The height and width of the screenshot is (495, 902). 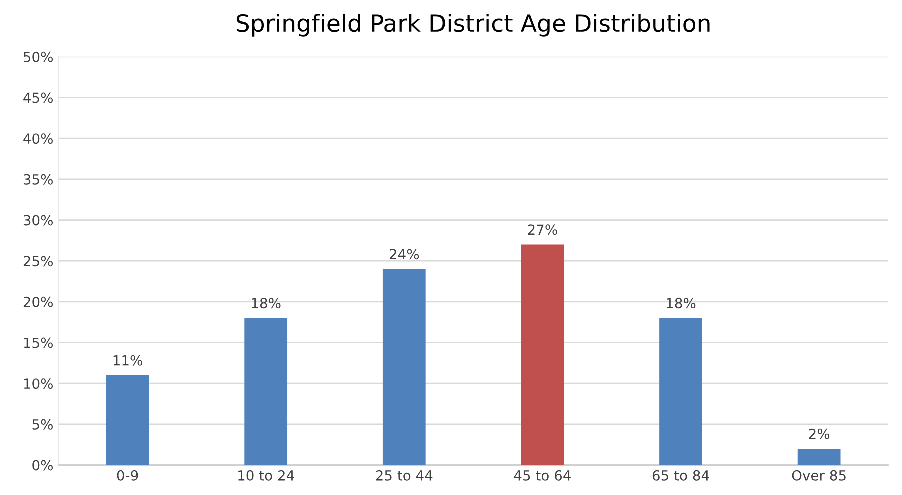 What do you see at coordinates (128, 360) in the screenshot?
I see `data-label: 11%` at bounding box center [128, 360].